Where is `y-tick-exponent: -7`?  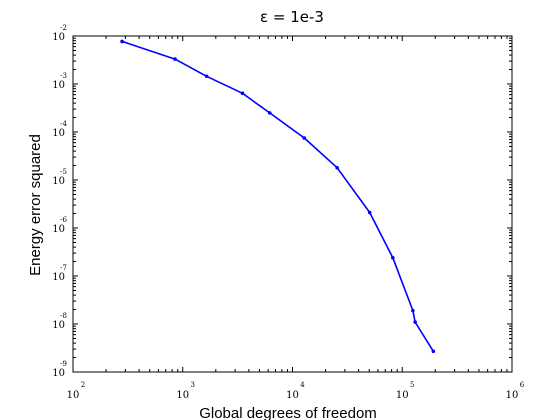 y-tick-exponent: -7 is located at coordinates (63, 268).